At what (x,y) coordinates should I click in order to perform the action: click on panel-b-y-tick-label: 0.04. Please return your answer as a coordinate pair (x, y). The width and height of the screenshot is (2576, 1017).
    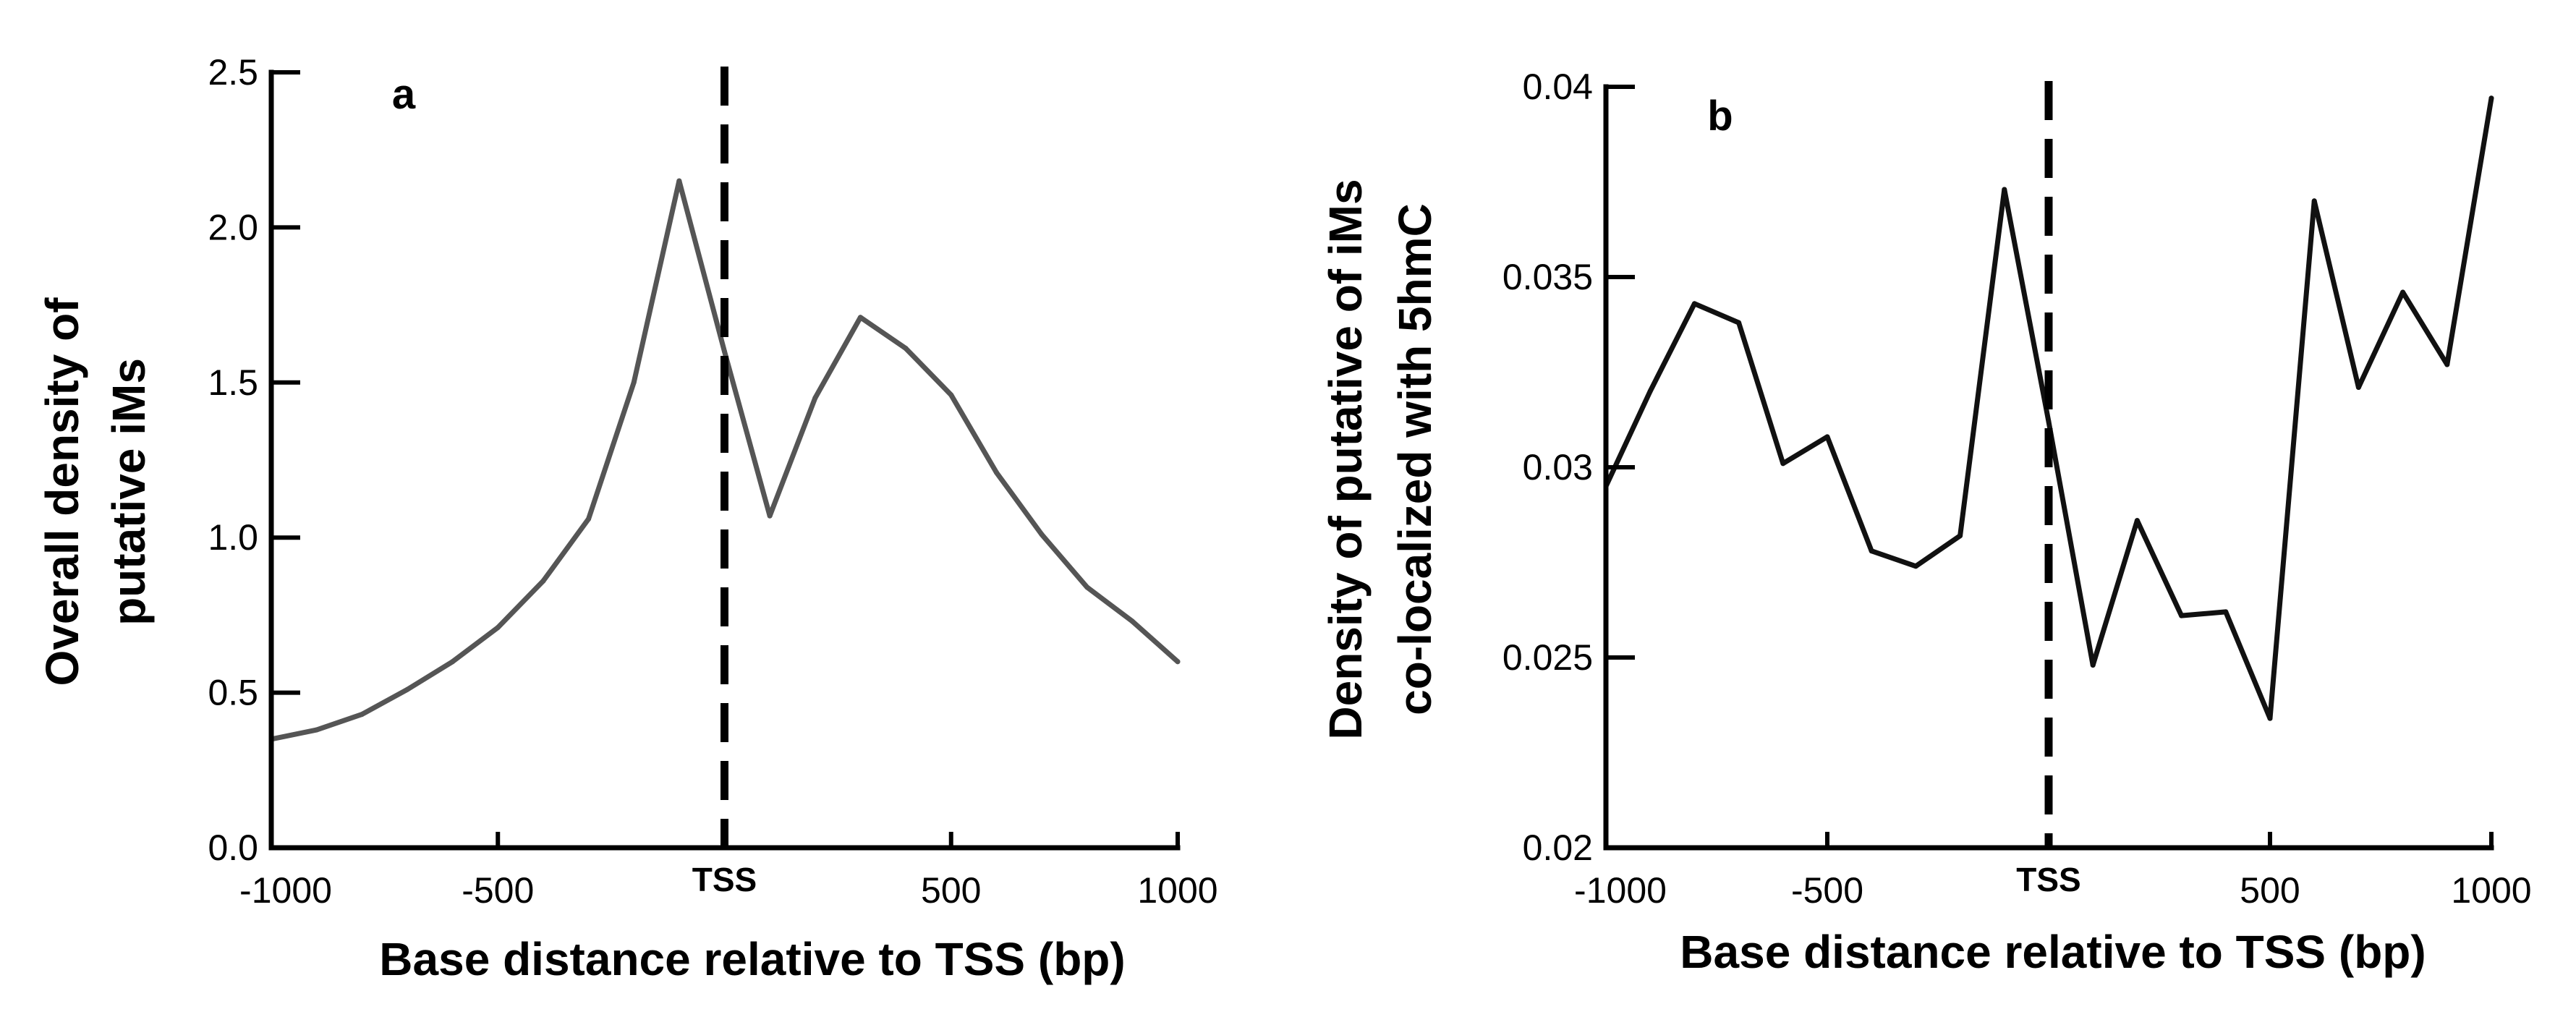
    Looking at the image, I should click on (1558, 87).